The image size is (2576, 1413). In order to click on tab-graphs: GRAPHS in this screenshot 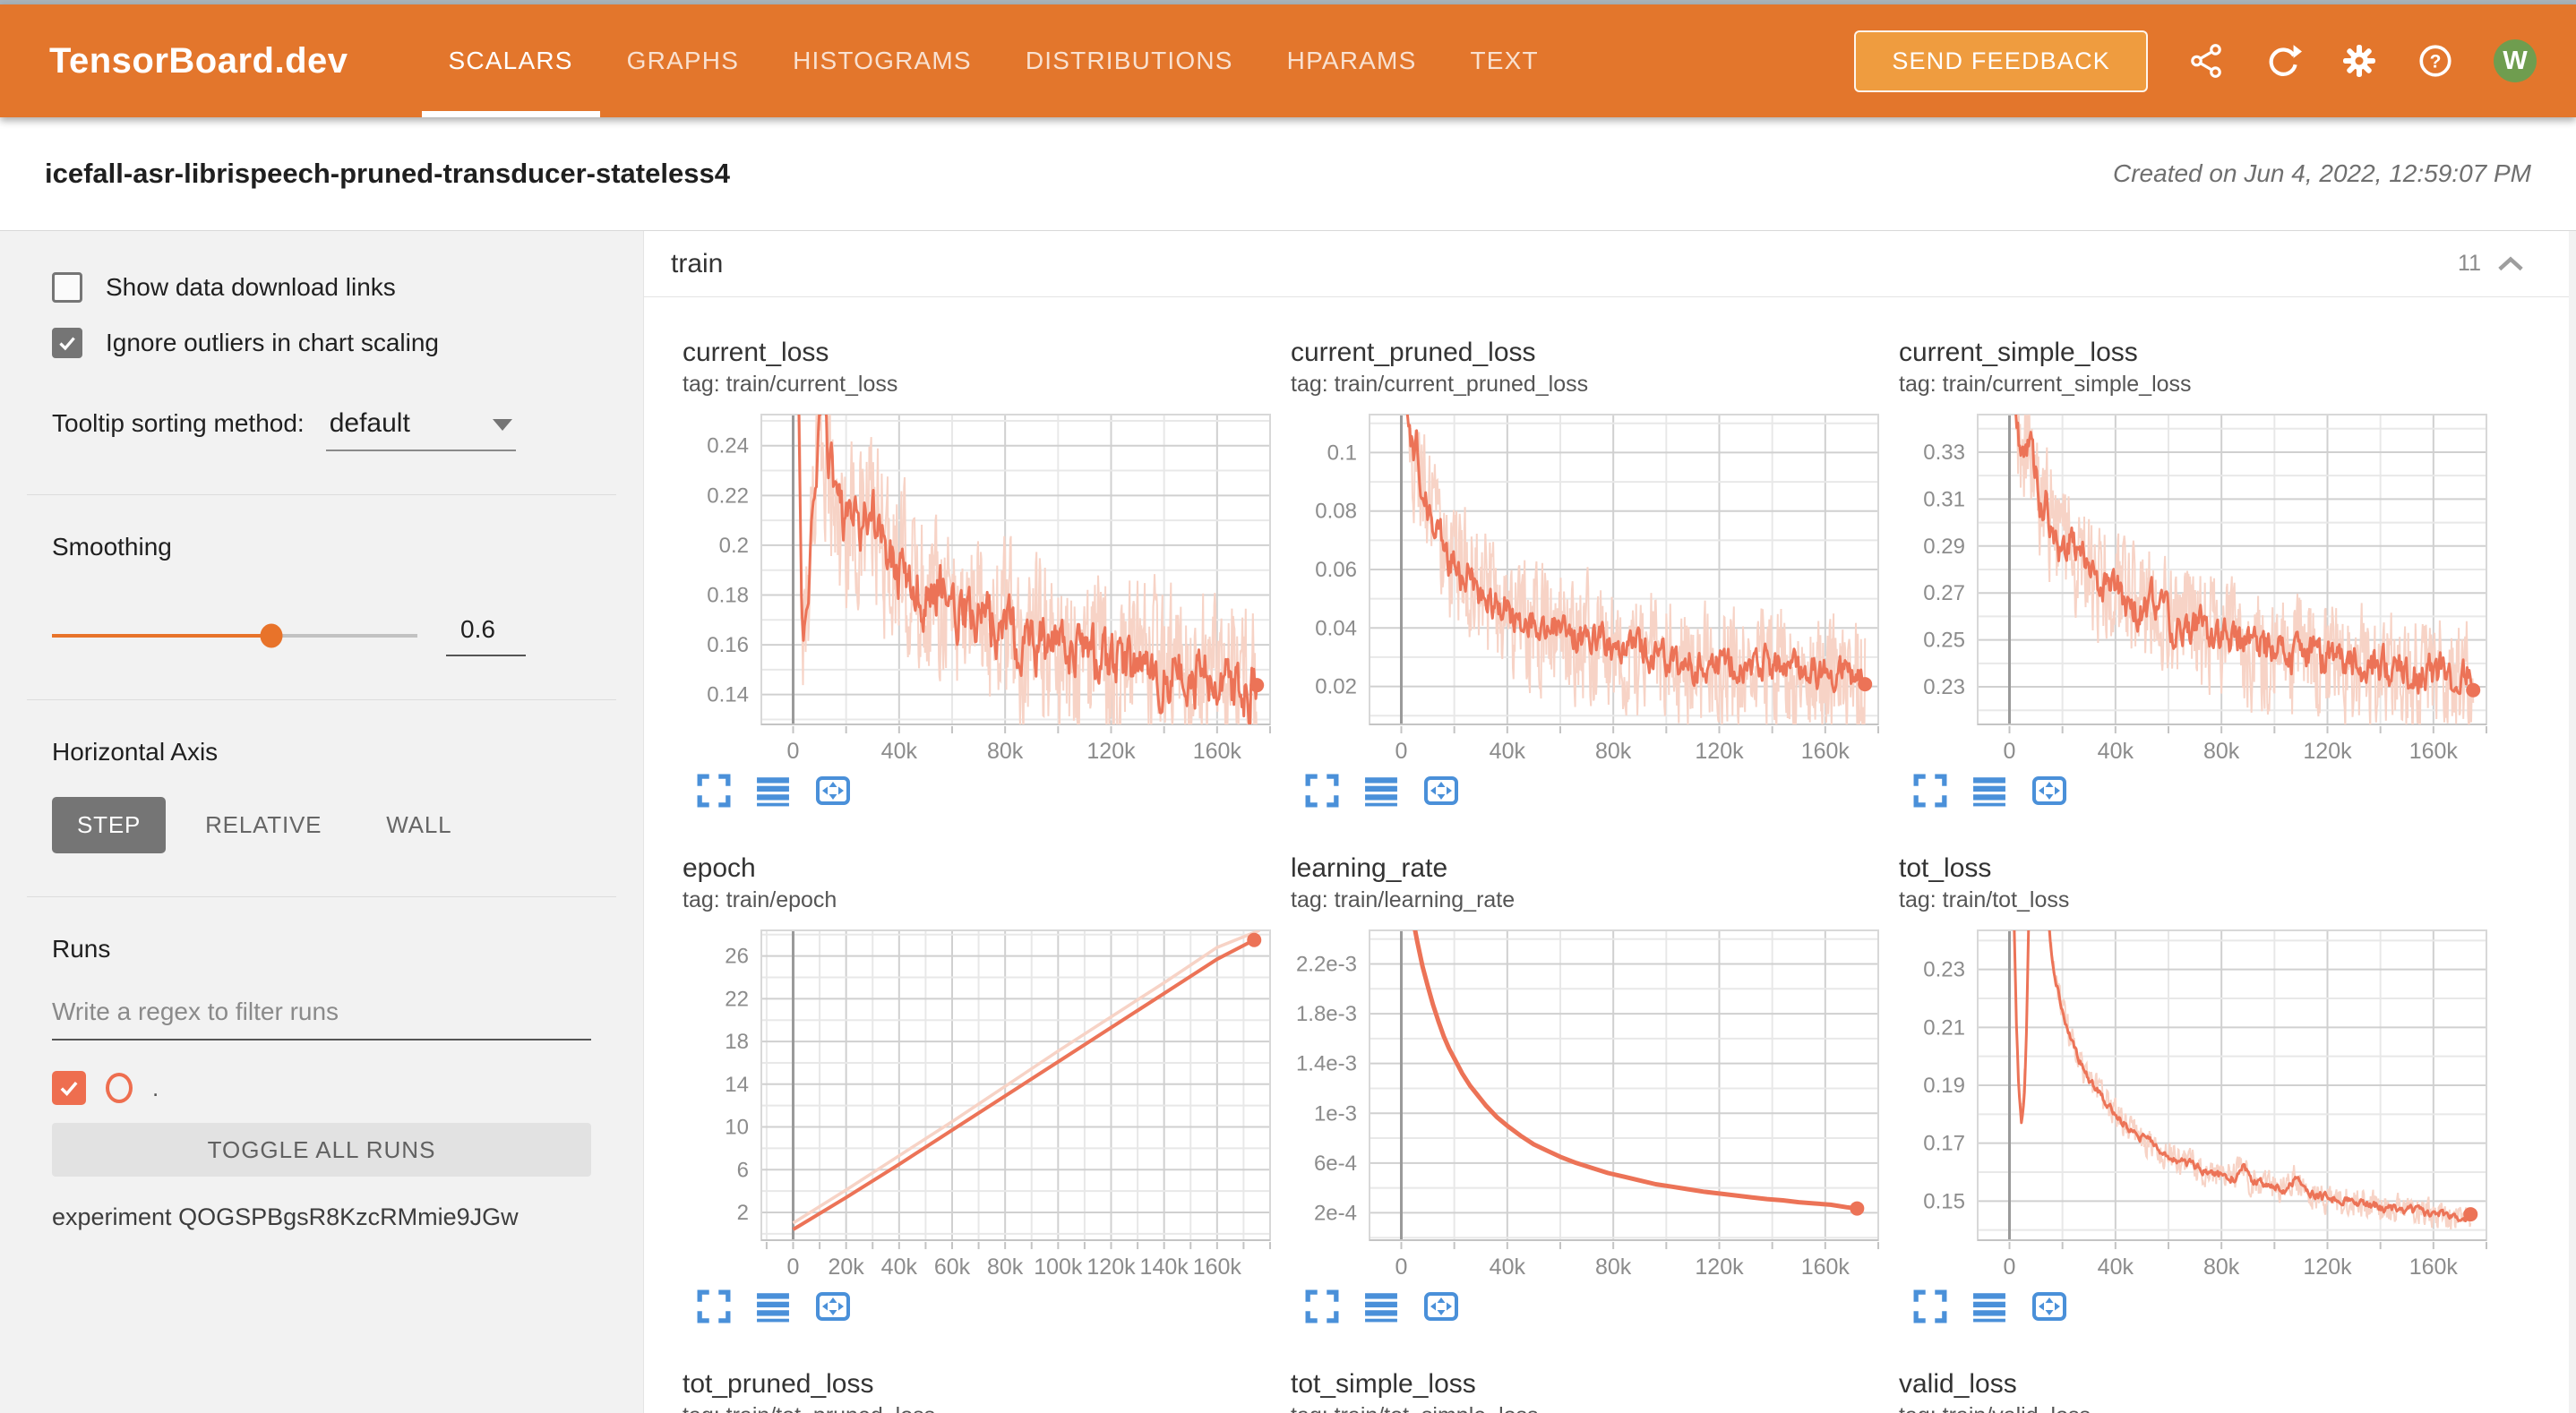, I will do `click(683, 61)`.